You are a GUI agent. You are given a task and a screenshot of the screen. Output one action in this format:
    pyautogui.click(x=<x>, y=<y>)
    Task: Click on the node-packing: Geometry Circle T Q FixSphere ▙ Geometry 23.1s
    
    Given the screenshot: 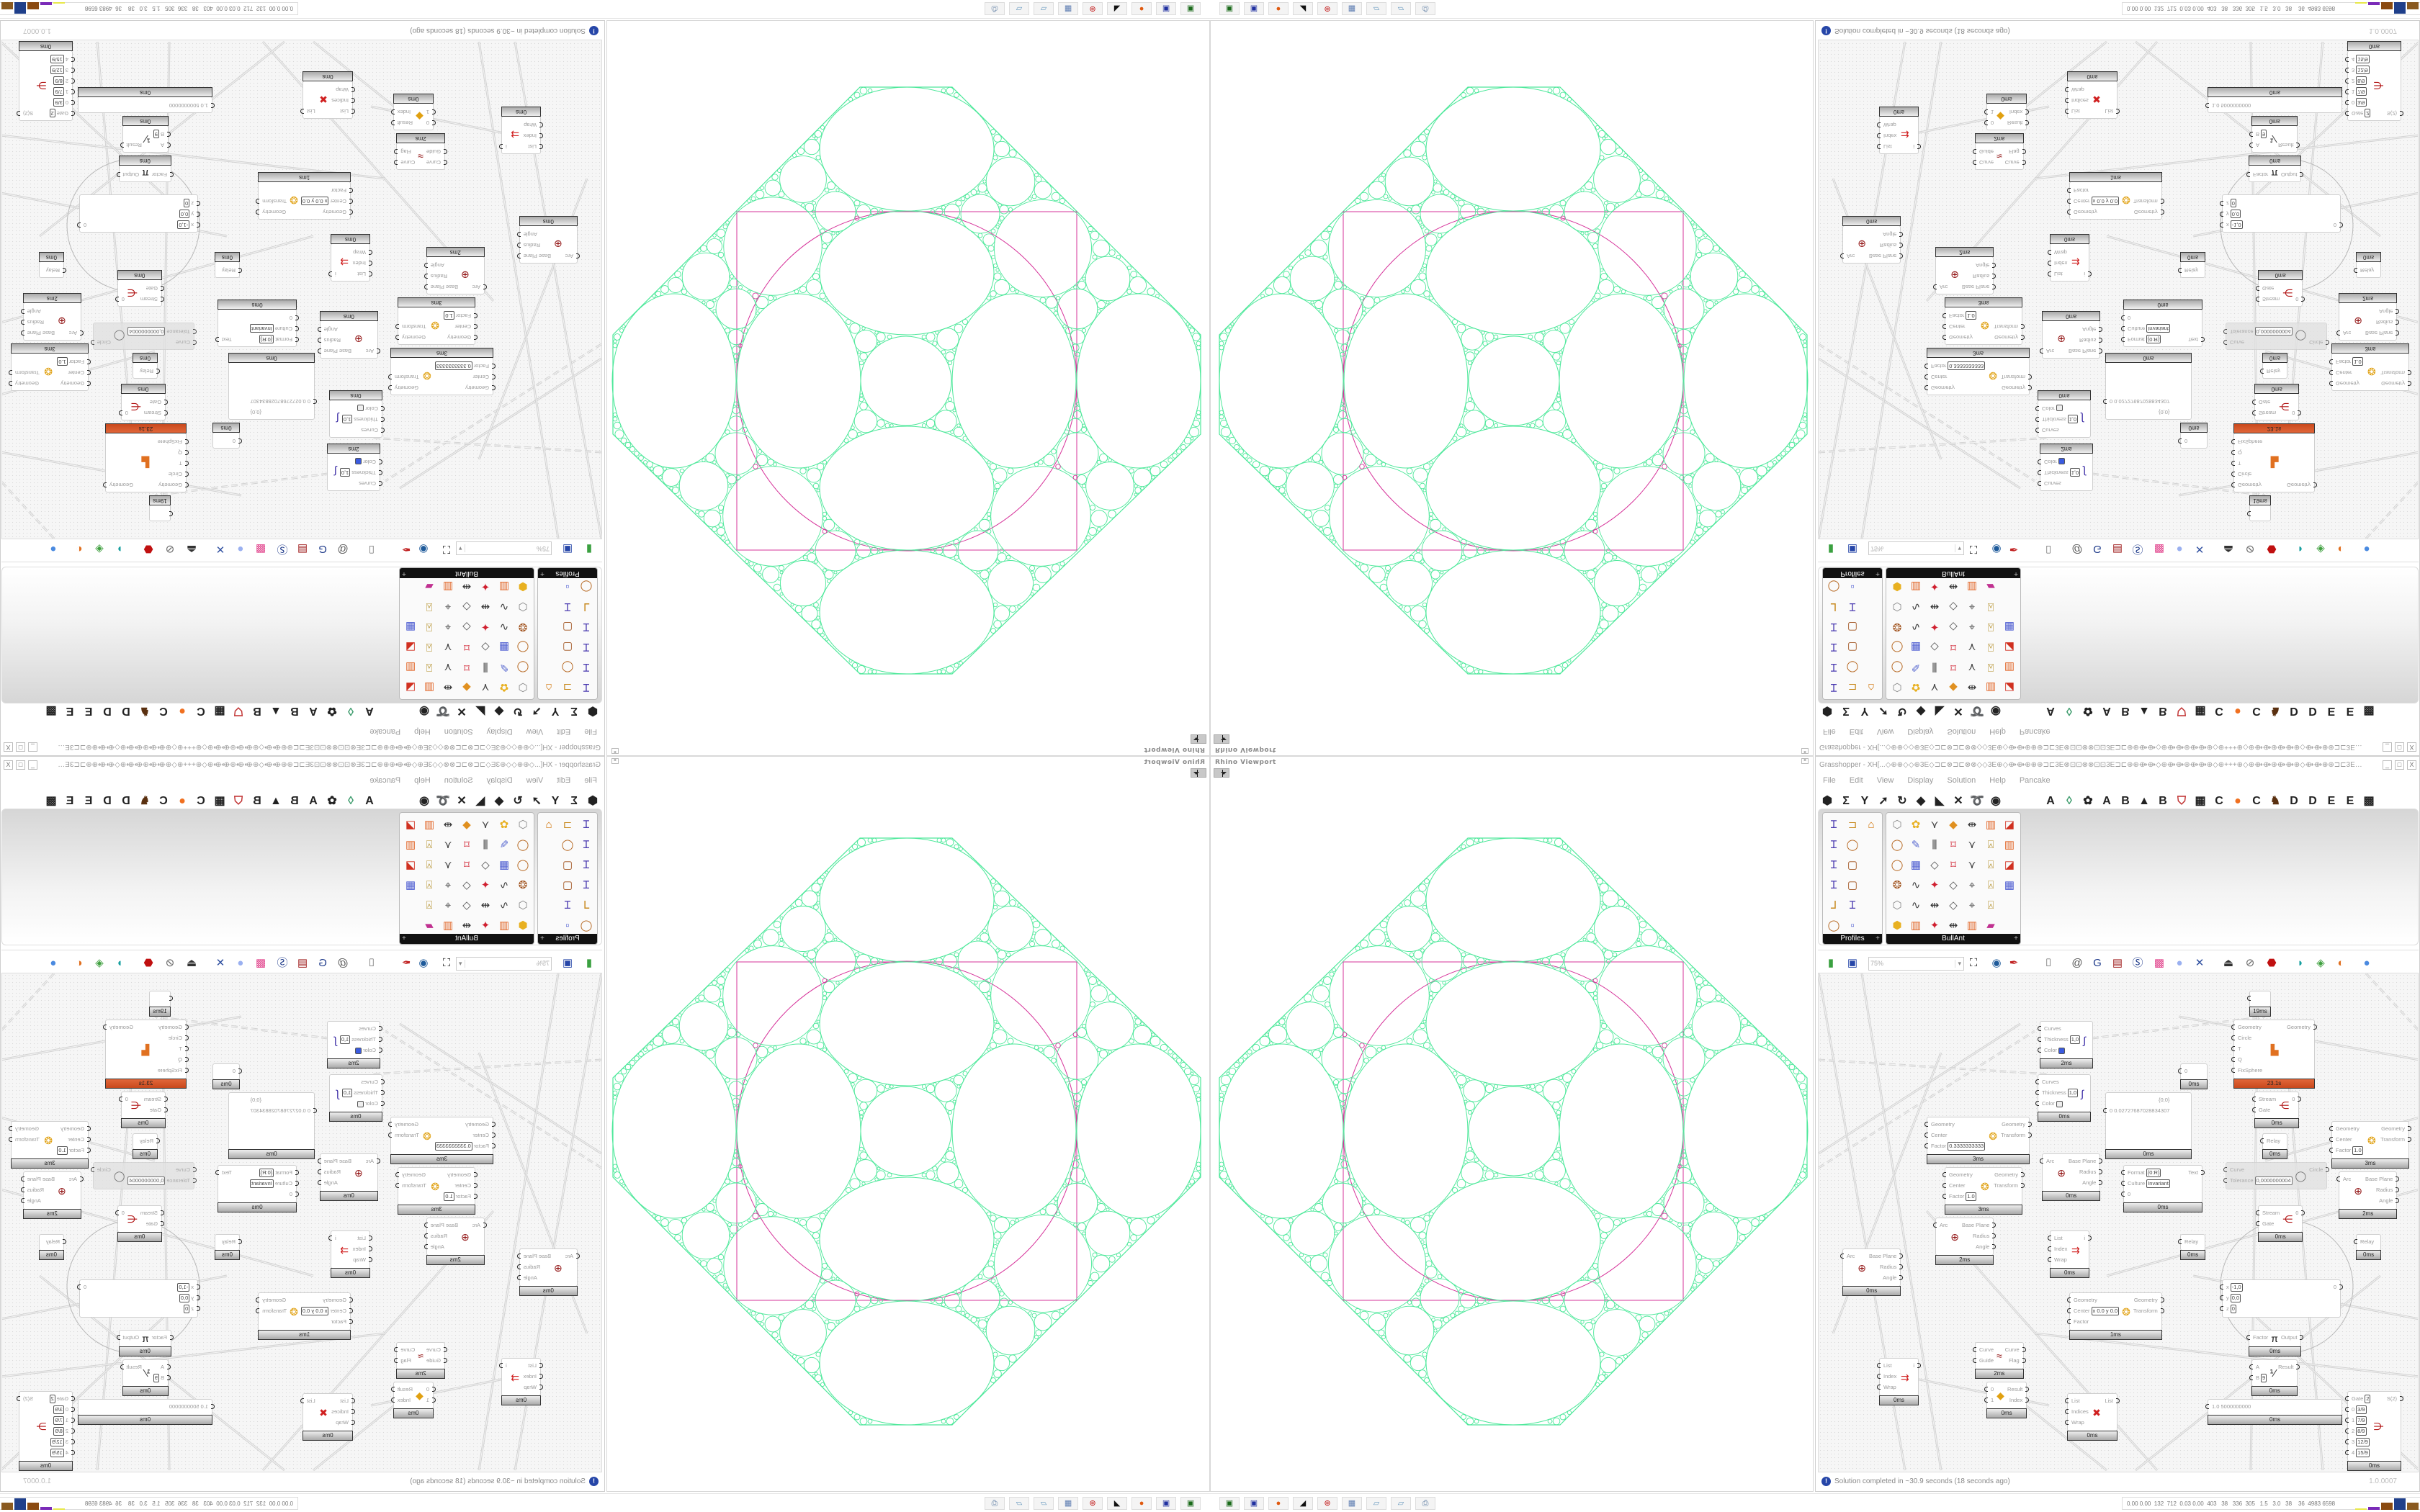 What is the action you would take?
    pyautogui.click(x=2274, y=457)
    